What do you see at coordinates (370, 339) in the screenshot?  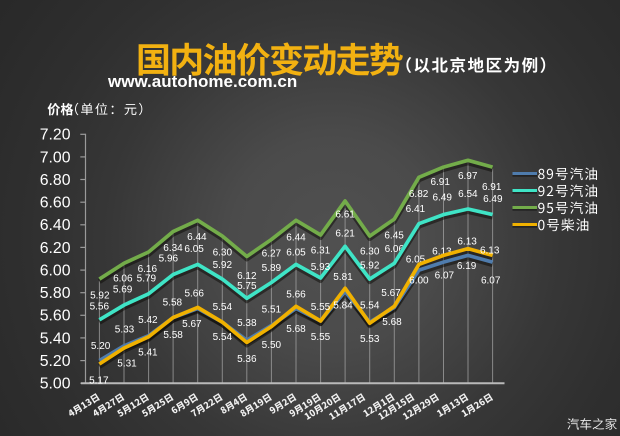 I see `svg-text: 5.53` at bounding box center [370, 339].